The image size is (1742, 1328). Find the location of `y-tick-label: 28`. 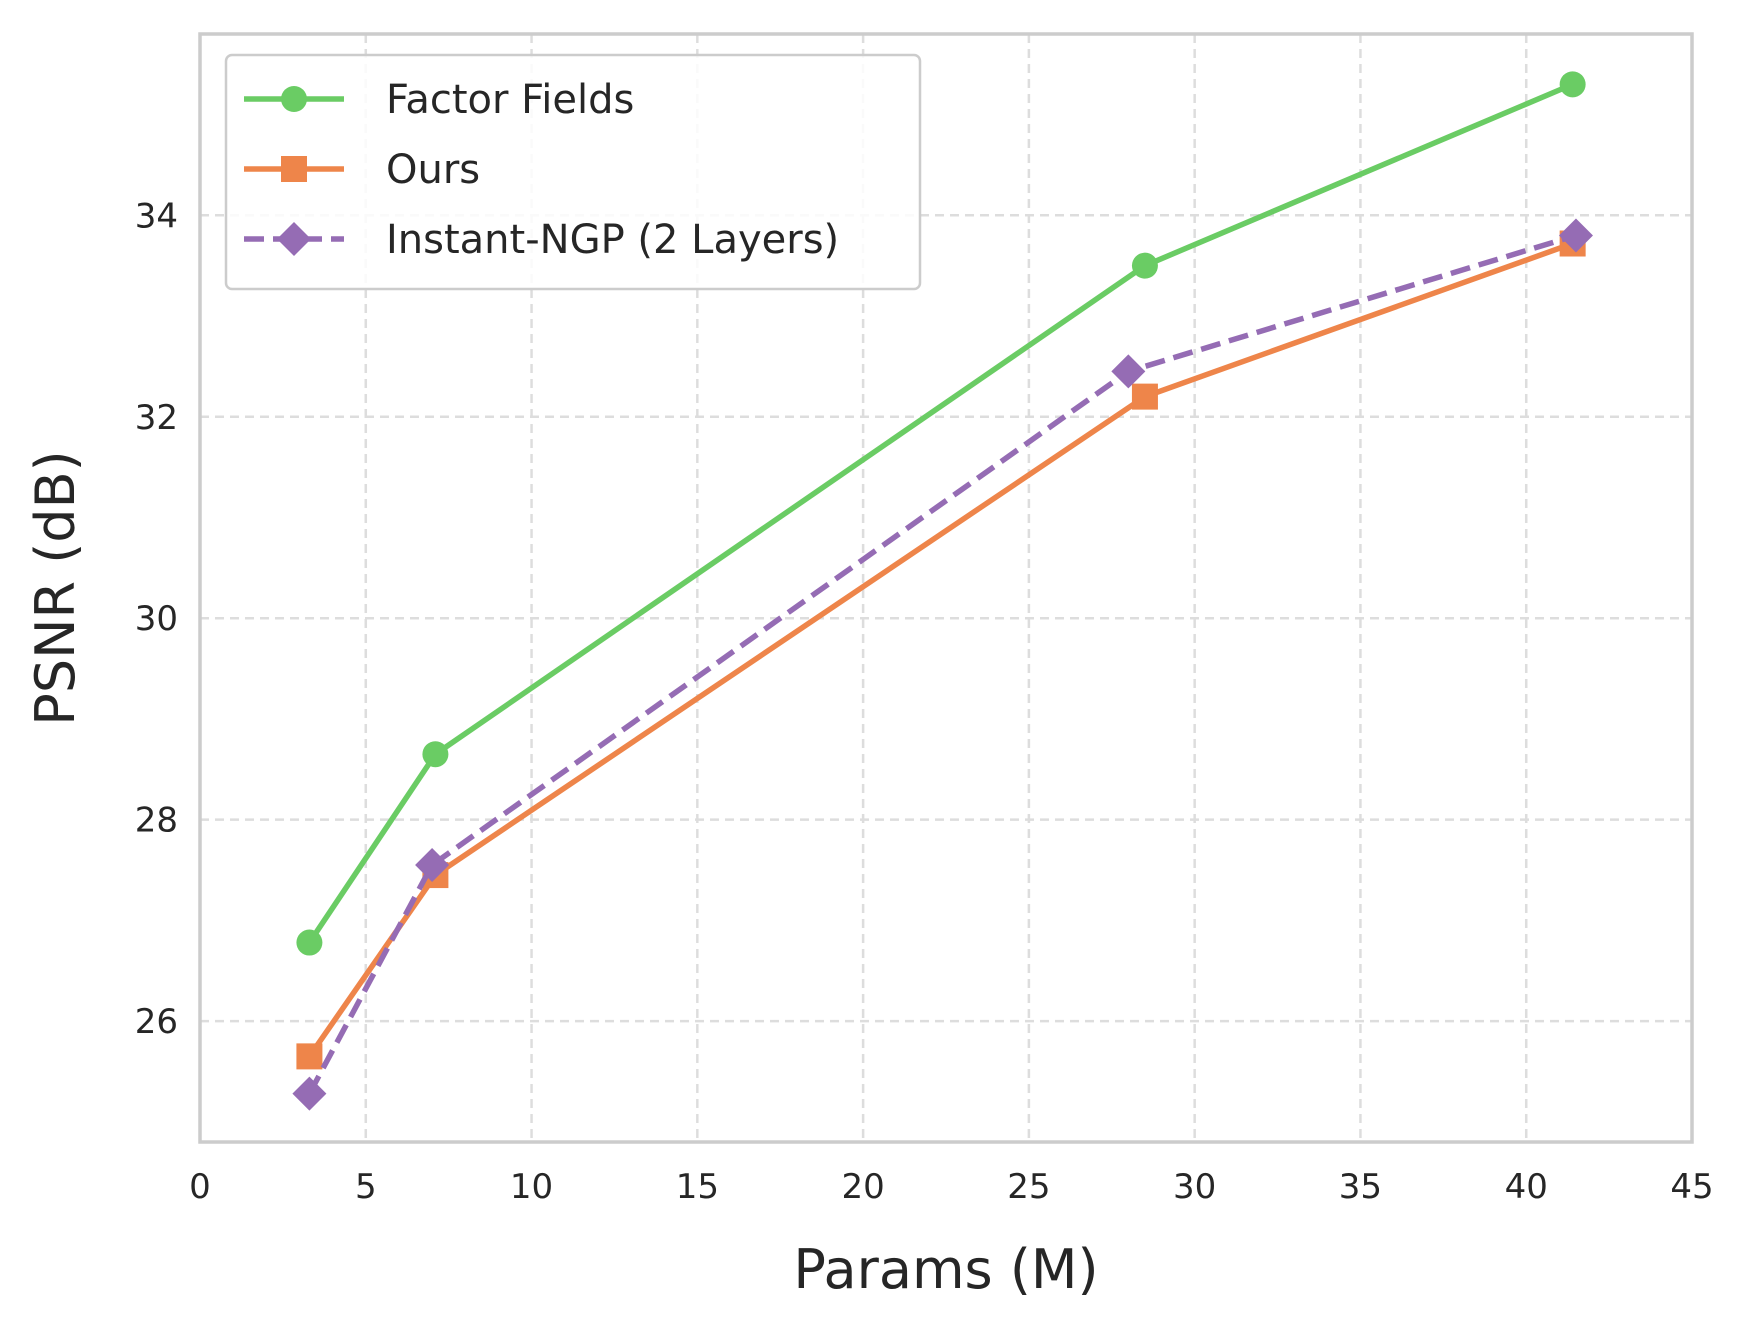

y-tick-label: 28 is located at coordinates (156, 821).